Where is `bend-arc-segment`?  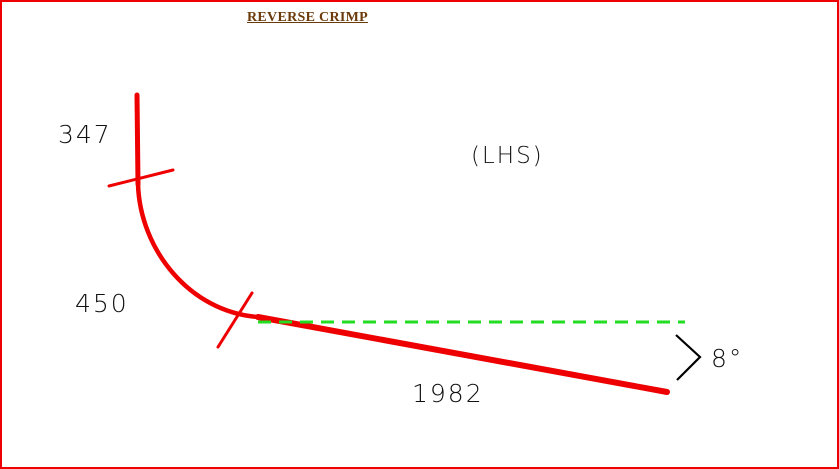
bend-arc-segment is located at coordinates (198, 250).